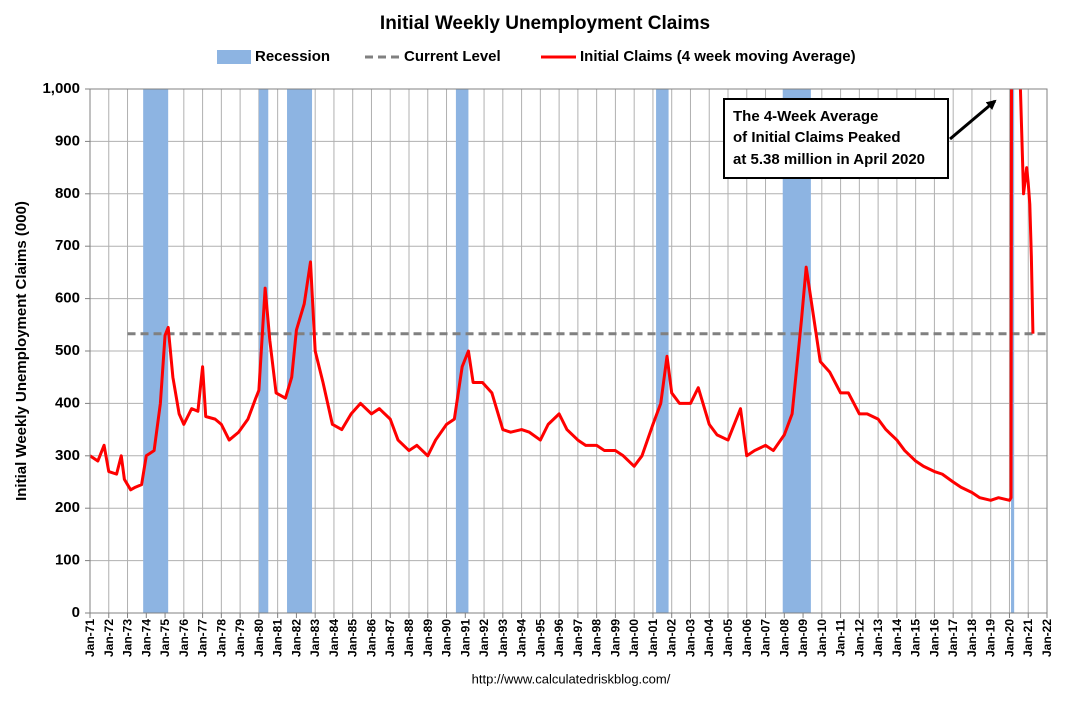 The height and width of the screenshot is (710, 1072). Describe the element at coordinates (953, 638) in the screenshot. I see `x-tick-label: Jan-17` at that location.